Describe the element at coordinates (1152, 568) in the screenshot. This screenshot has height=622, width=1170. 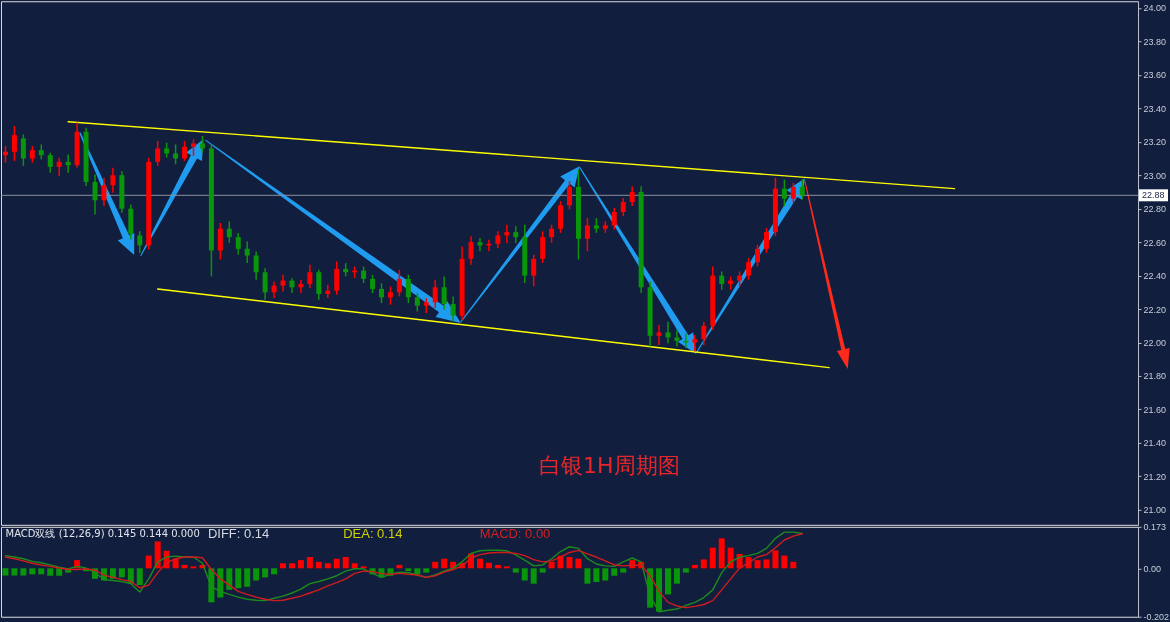
I see `y-tick-label: 0.00` at that location.